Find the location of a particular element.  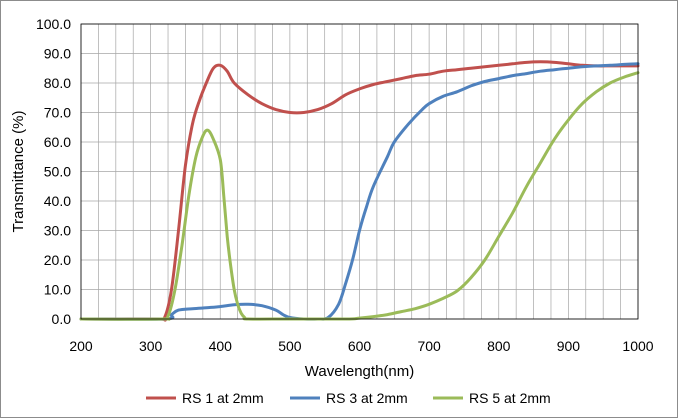

legend: RS 1 at 2mm RS 3 at 2mm RS 5 at 2mm is located at coordinates (348, 398).